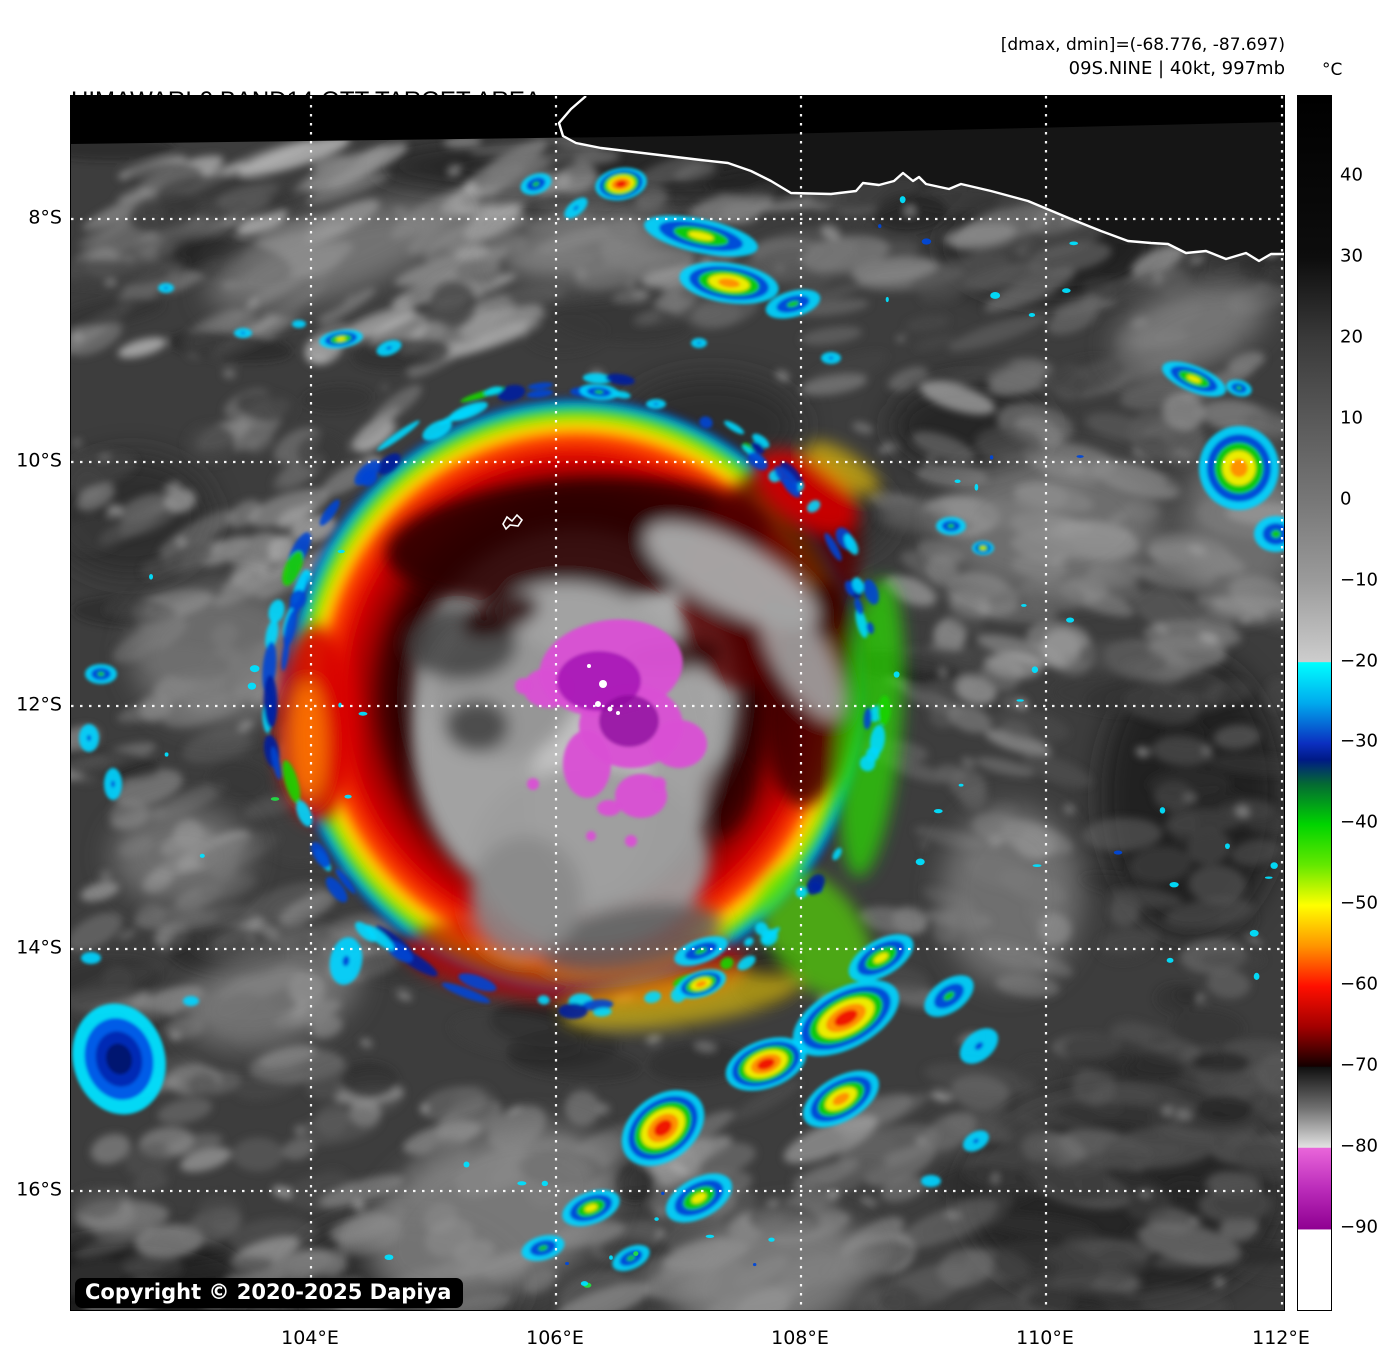 The width and height of the screenshot is (1388, 1359). I want to click on y-axis-label: 12°S, so click(39, 704).